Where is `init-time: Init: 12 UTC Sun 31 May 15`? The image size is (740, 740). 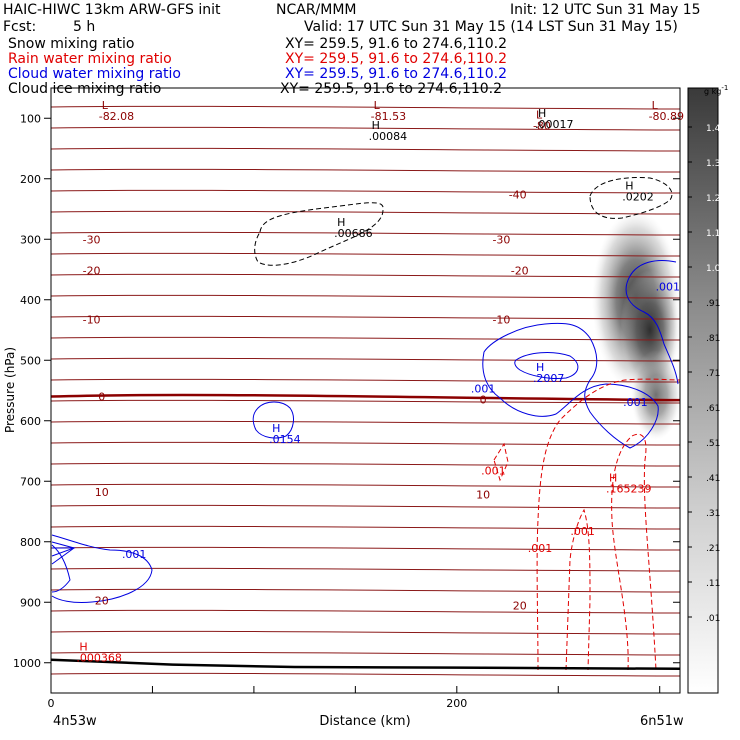 init-time: Init: 12 UTC Sun 31 May 15 is located at coordinates (605, 10).